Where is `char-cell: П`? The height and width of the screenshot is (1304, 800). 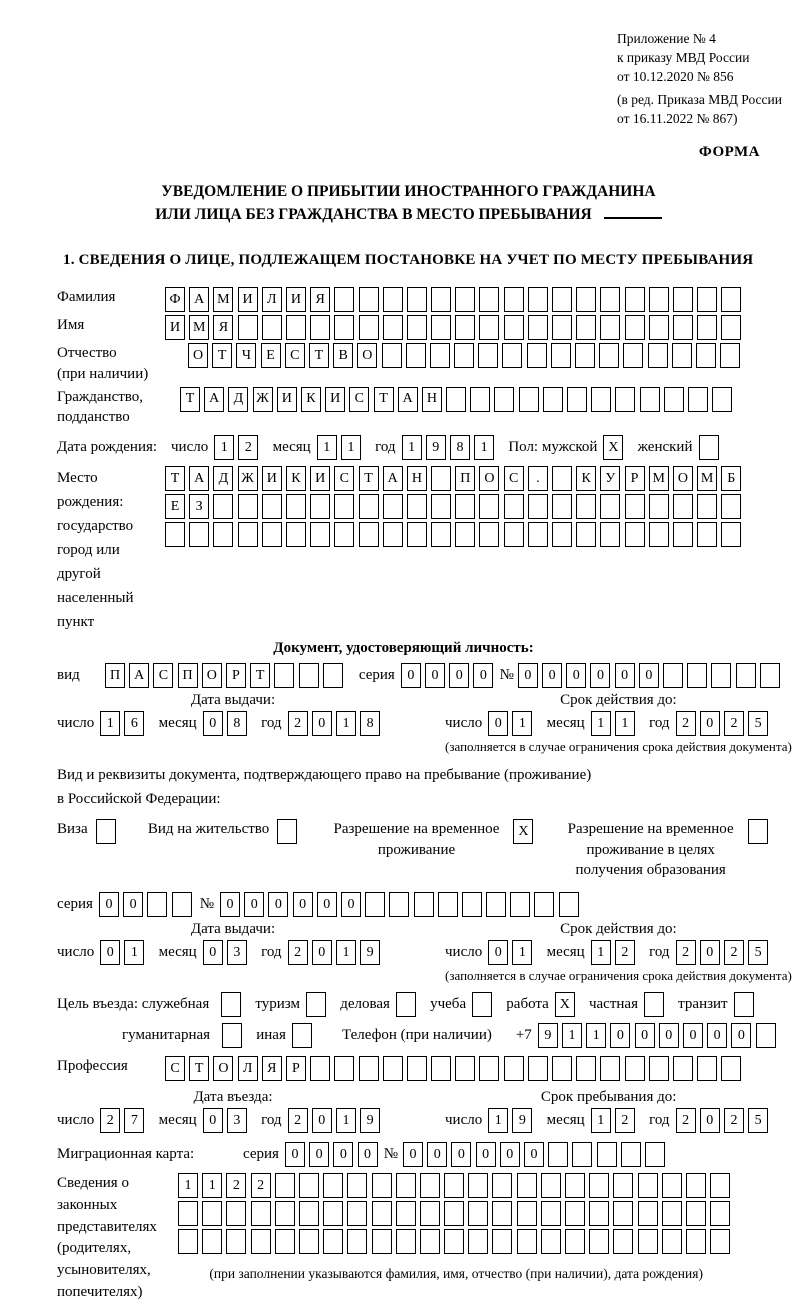 char-cell: П is located at coordinates (187, 676).